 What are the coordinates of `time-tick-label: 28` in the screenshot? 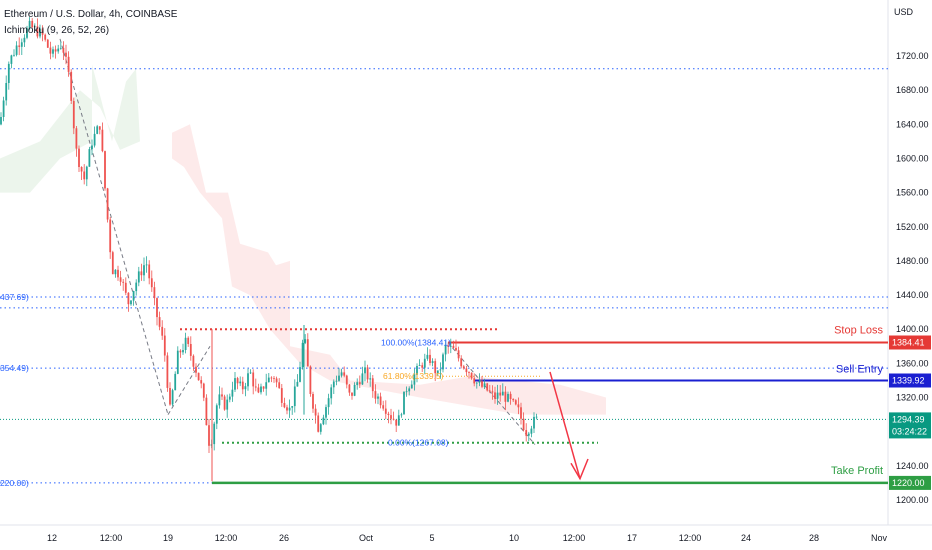 It's located at (814, 538).